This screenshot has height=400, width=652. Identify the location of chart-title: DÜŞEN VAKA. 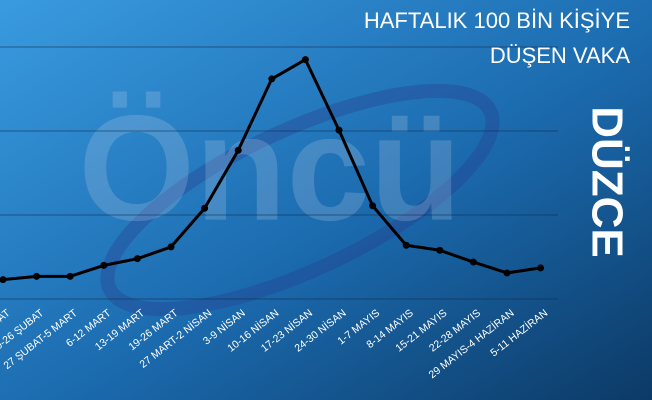
(560, 55).